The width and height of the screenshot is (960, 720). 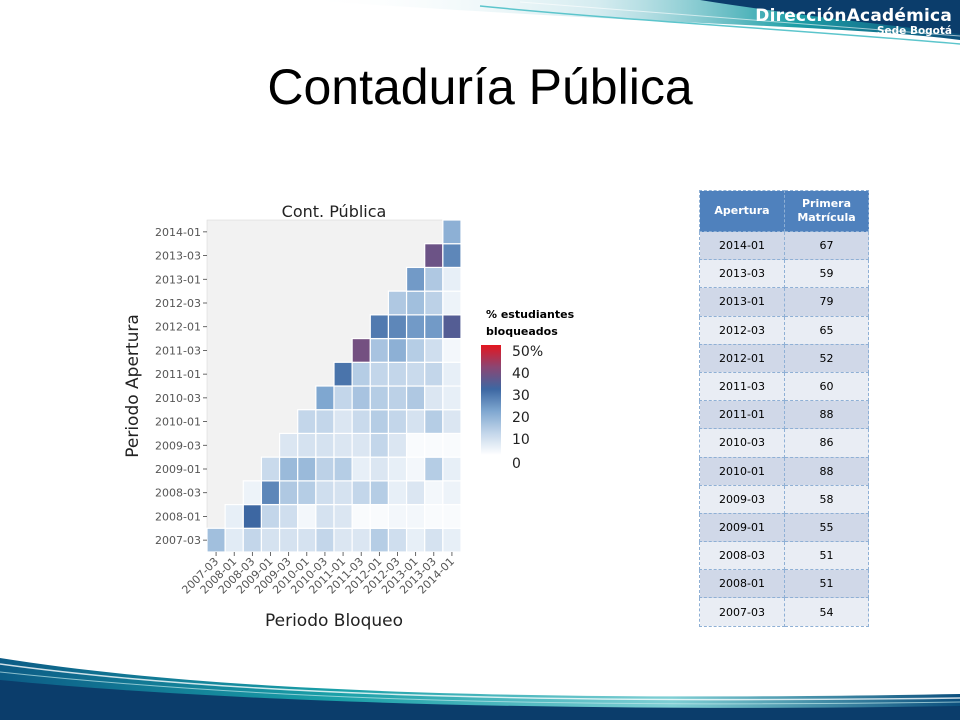 What do you see at coordinates (826, 415) in the screenshot?
I see `cell-primera-matricula: 88` at bounding box center [826, 415].